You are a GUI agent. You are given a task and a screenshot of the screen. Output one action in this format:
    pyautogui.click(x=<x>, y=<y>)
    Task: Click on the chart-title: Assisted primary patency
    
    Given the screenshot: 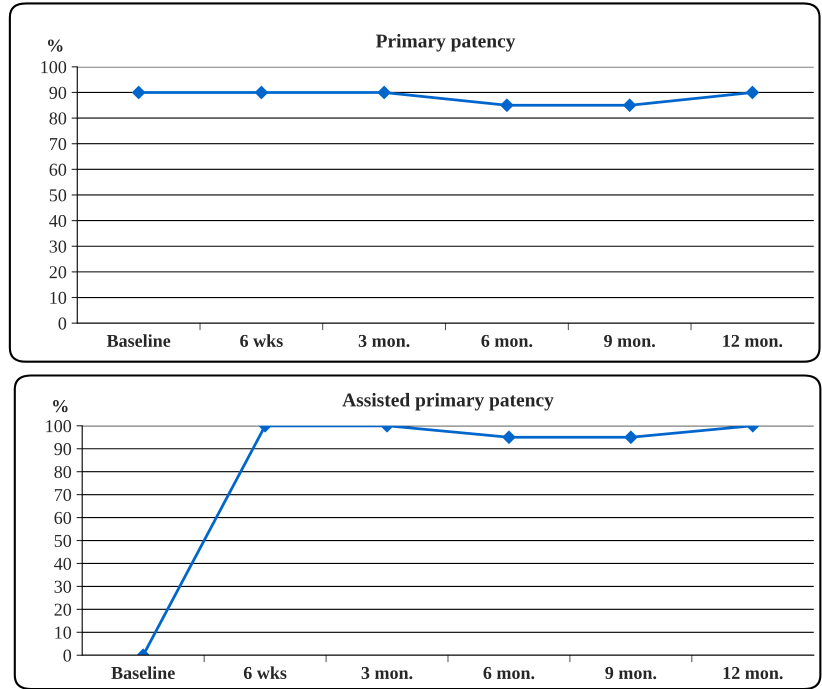 What is the action you would take?
    pyautogui.click(x=448, y=401)
    